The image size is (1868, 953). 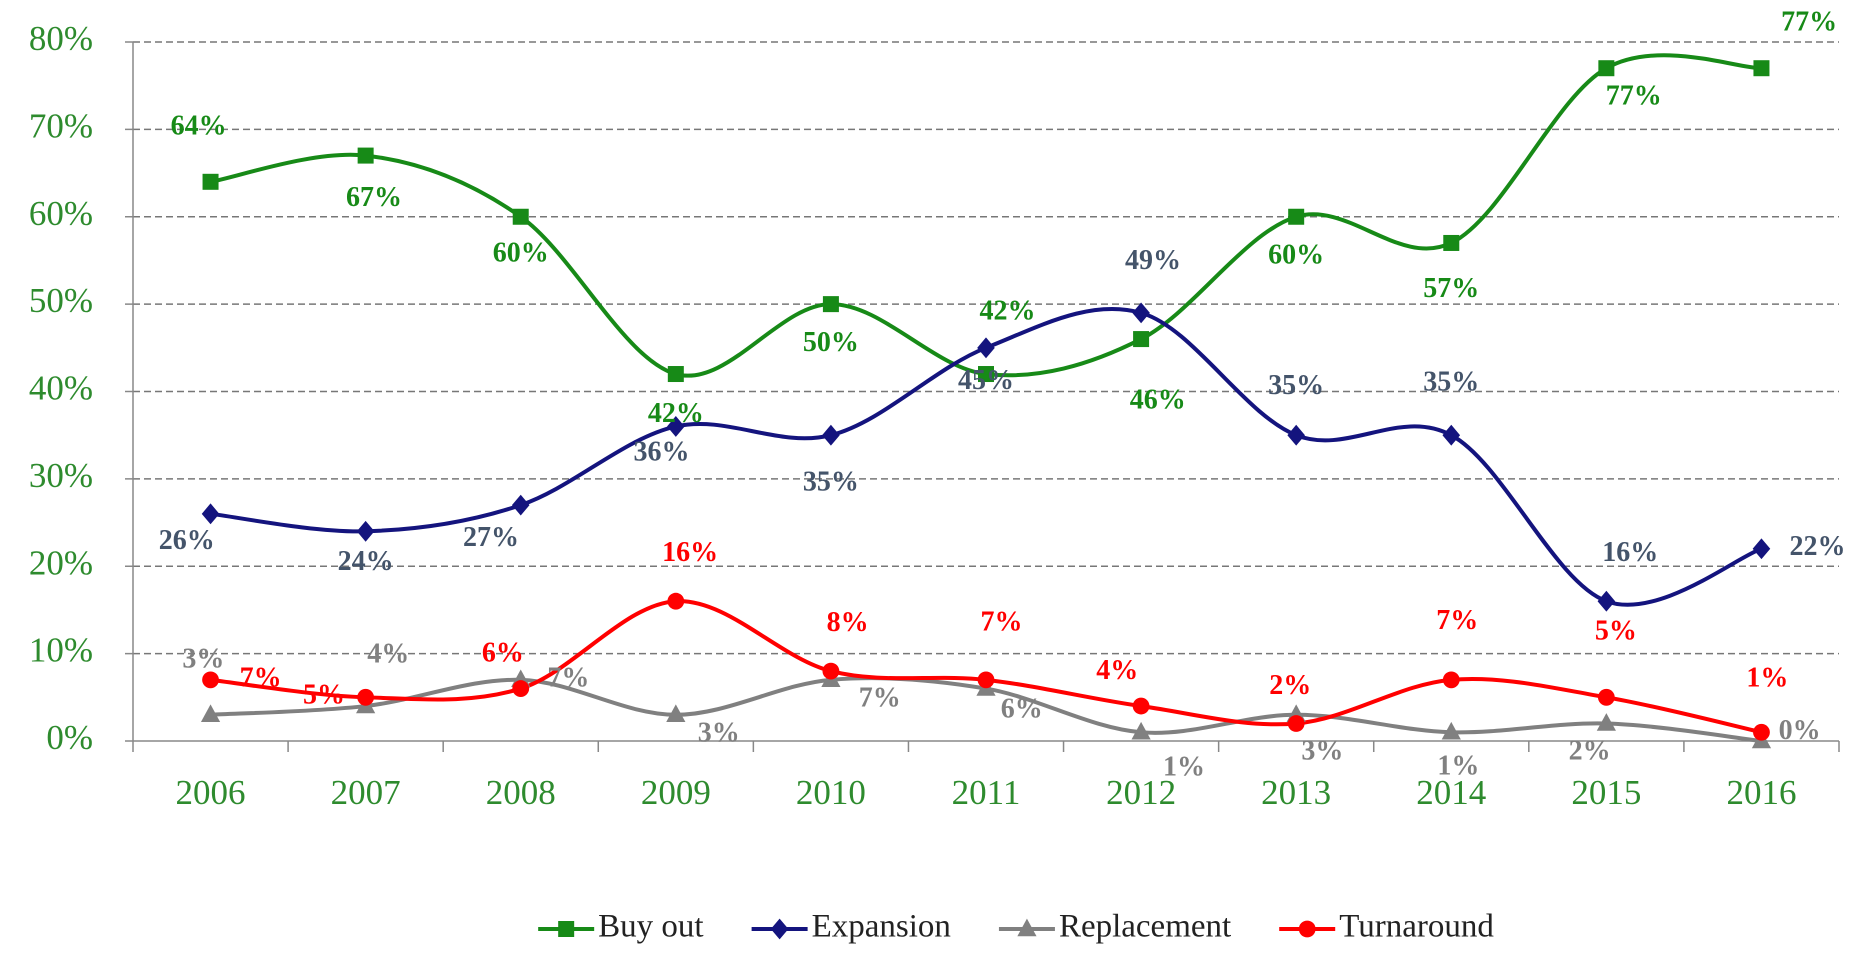 What do you see at coordinates (1016, 927) in the screenshot?
I see `legend: Buy out Expansion Replacement Turnaround` at bounding box center [1016, 927].